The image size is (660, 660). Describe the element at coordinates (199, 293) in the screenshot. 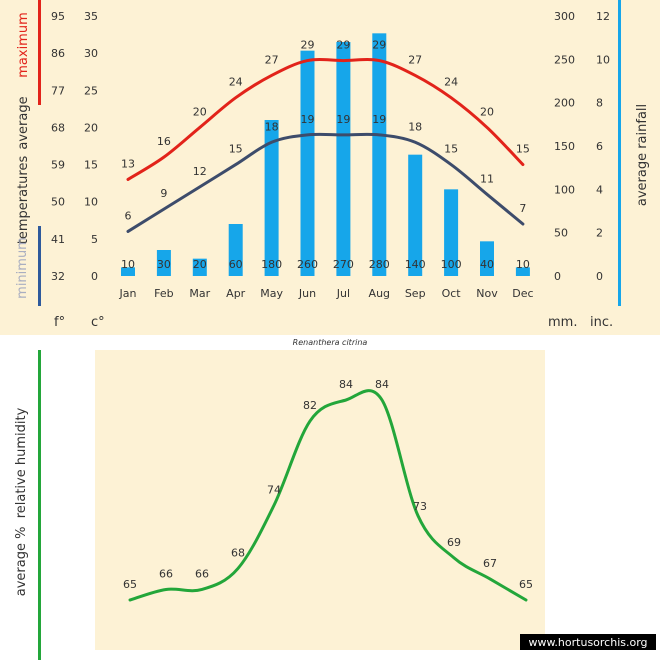

I see `month-label-mar: Mar` at that location.